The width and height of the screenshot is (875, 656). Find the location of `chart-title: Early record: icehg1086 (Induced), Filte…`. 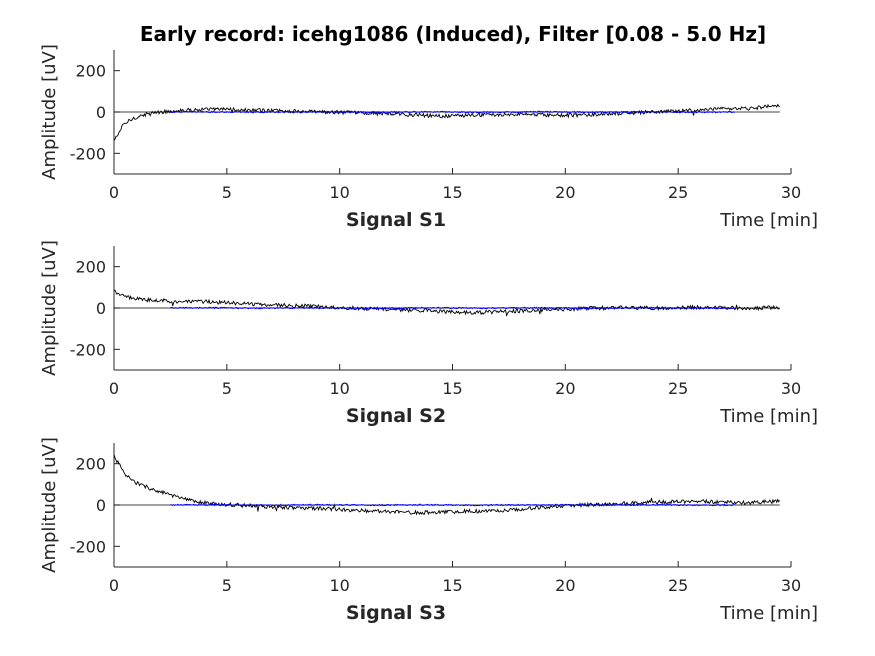

chart-title: Early record: icehg1086 (Induced), Filte… is located at coordinates (453, 34).